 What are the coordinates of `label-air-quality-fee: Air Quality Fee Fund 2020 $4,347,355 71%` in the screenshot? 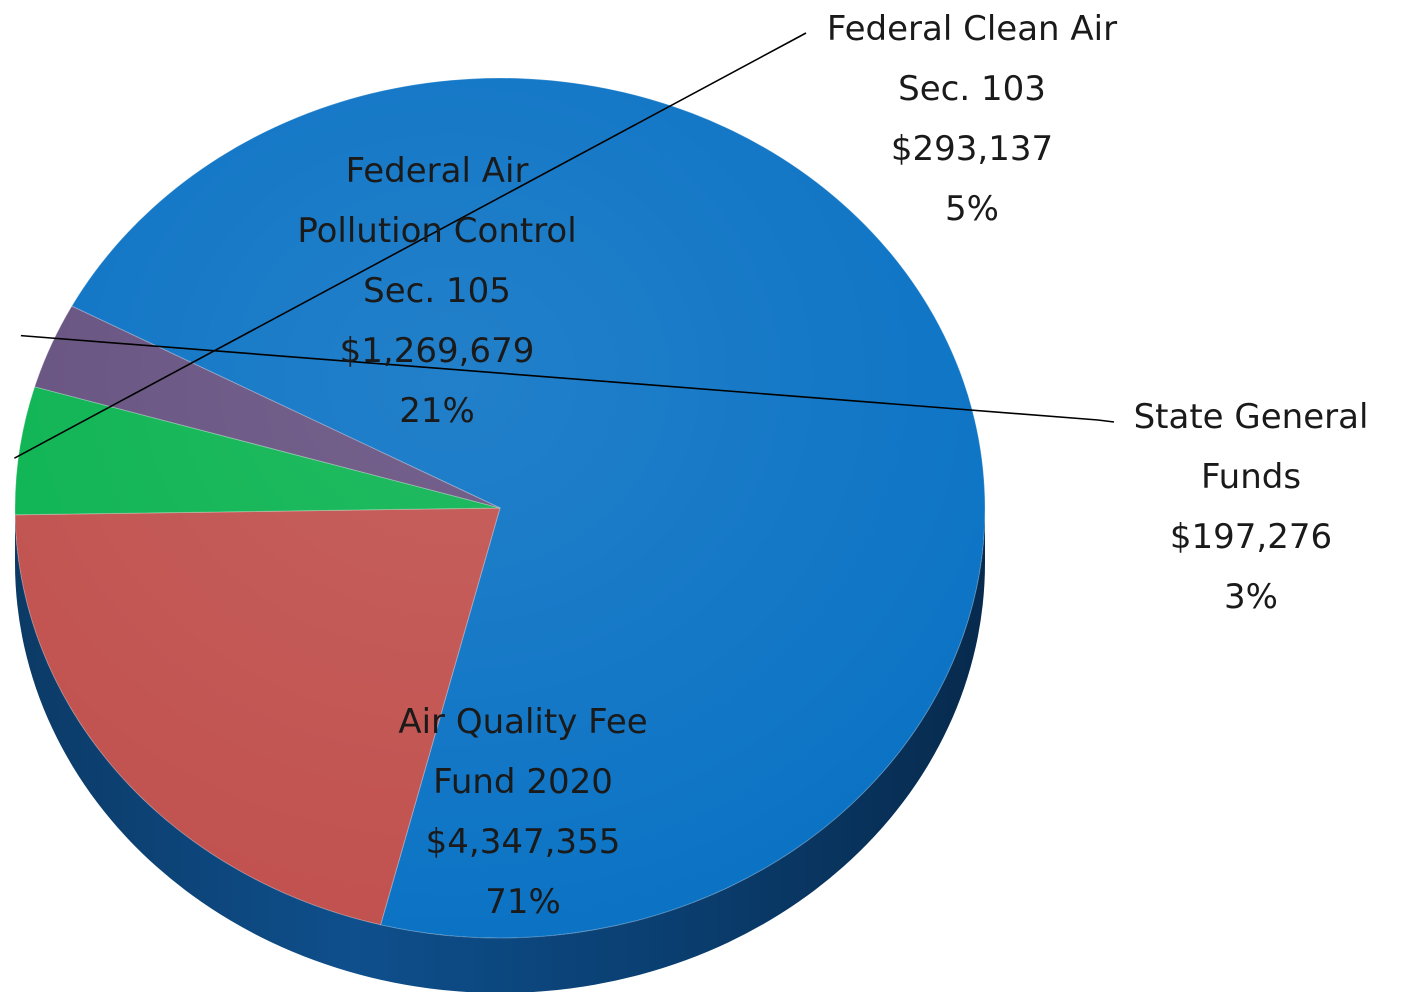 It's located at (522, 812).